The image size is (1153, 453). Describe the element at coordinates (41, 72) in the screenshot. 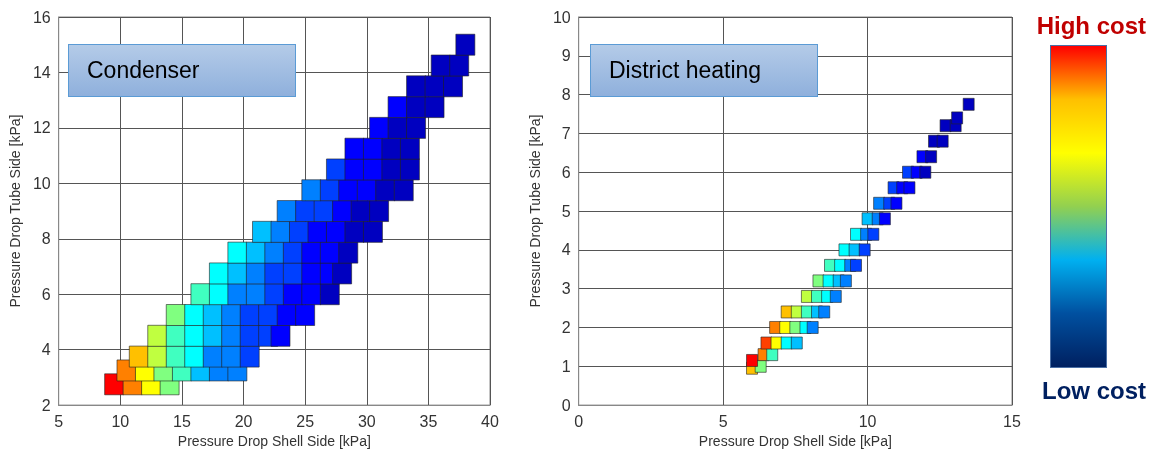

I see `y-tick-label: 14` at that location.